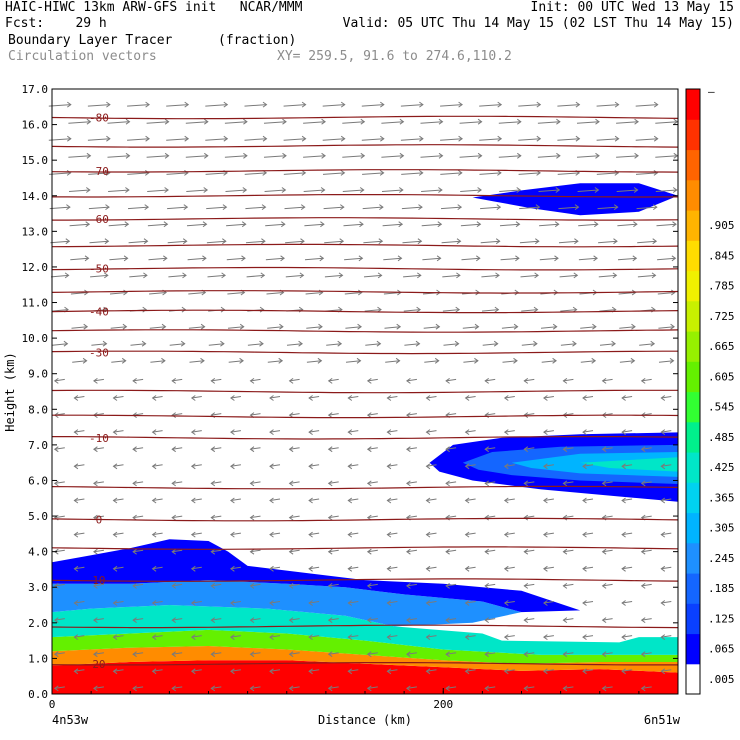  I want to click on colorbar-label-5: .305, so click(721, 528).